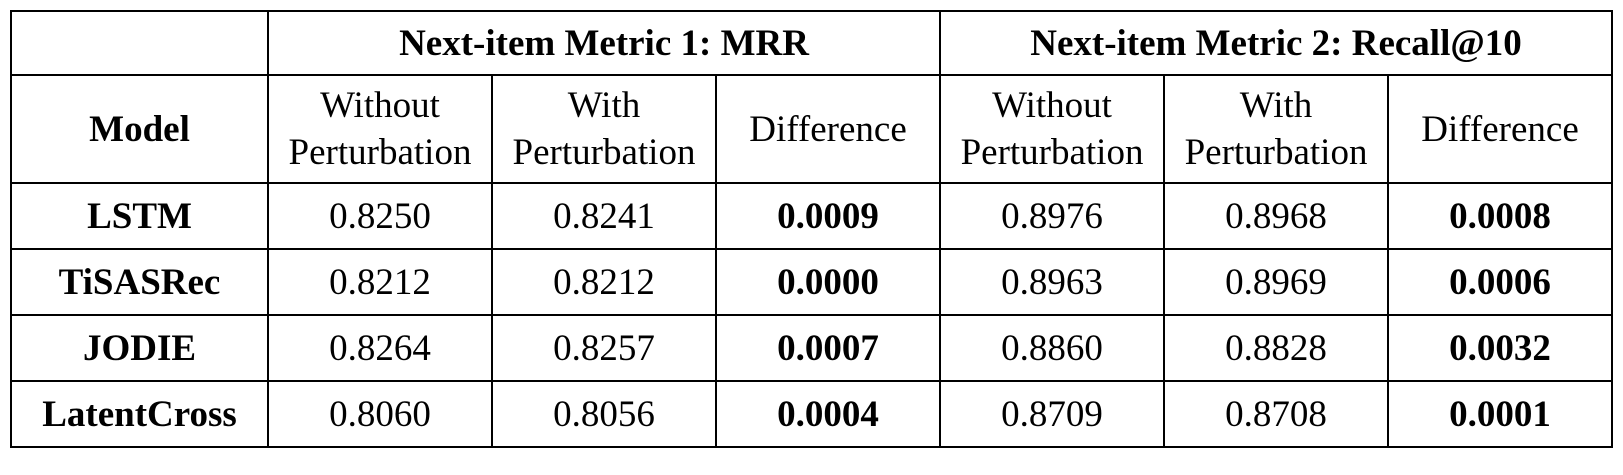 The height and width of the screenshot is (475, 1623). Describe the element at coordinates (1500, 348) in the screenshot. I see `recall-difference-cell: 0.0032` at that location.